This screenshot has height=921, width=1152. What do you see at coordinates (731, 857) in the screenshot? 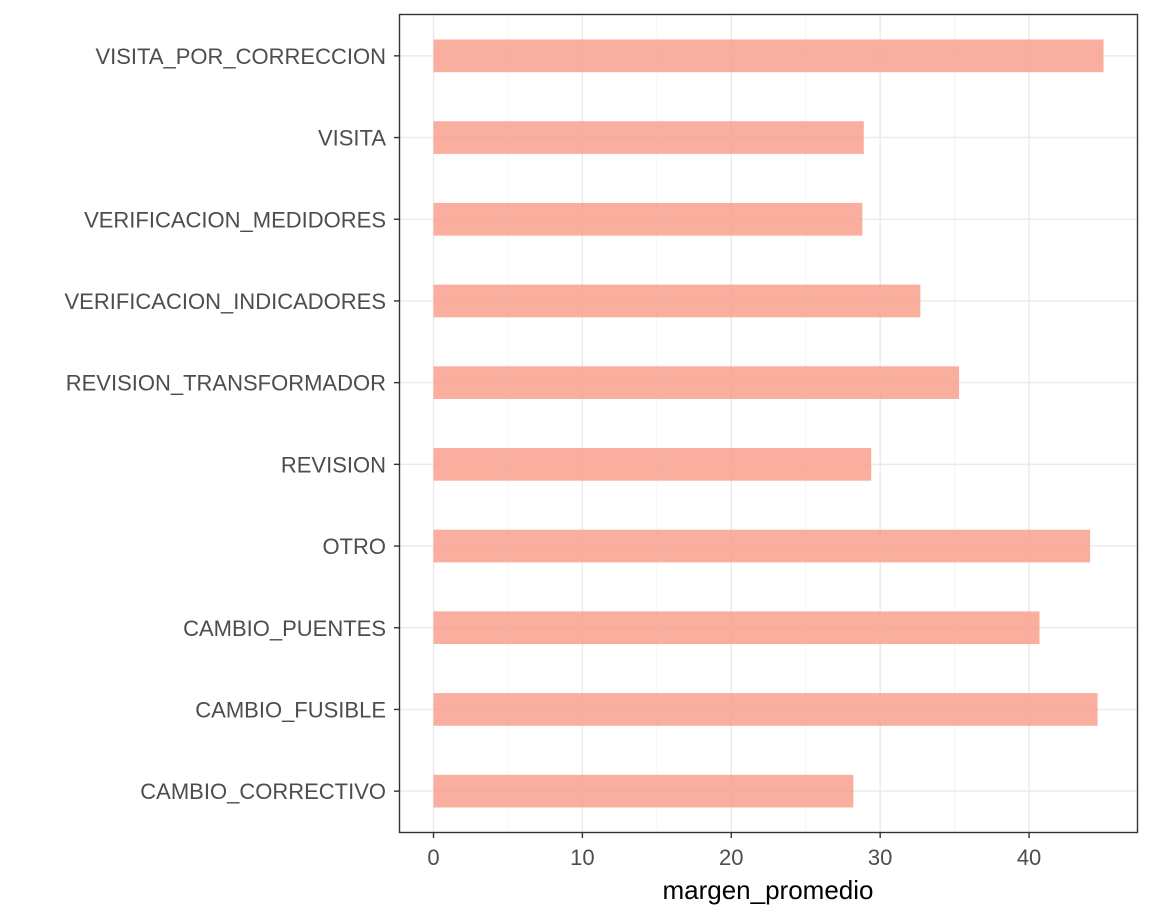
I see `x-tick-label: 20` at bounding box center [731, 857].